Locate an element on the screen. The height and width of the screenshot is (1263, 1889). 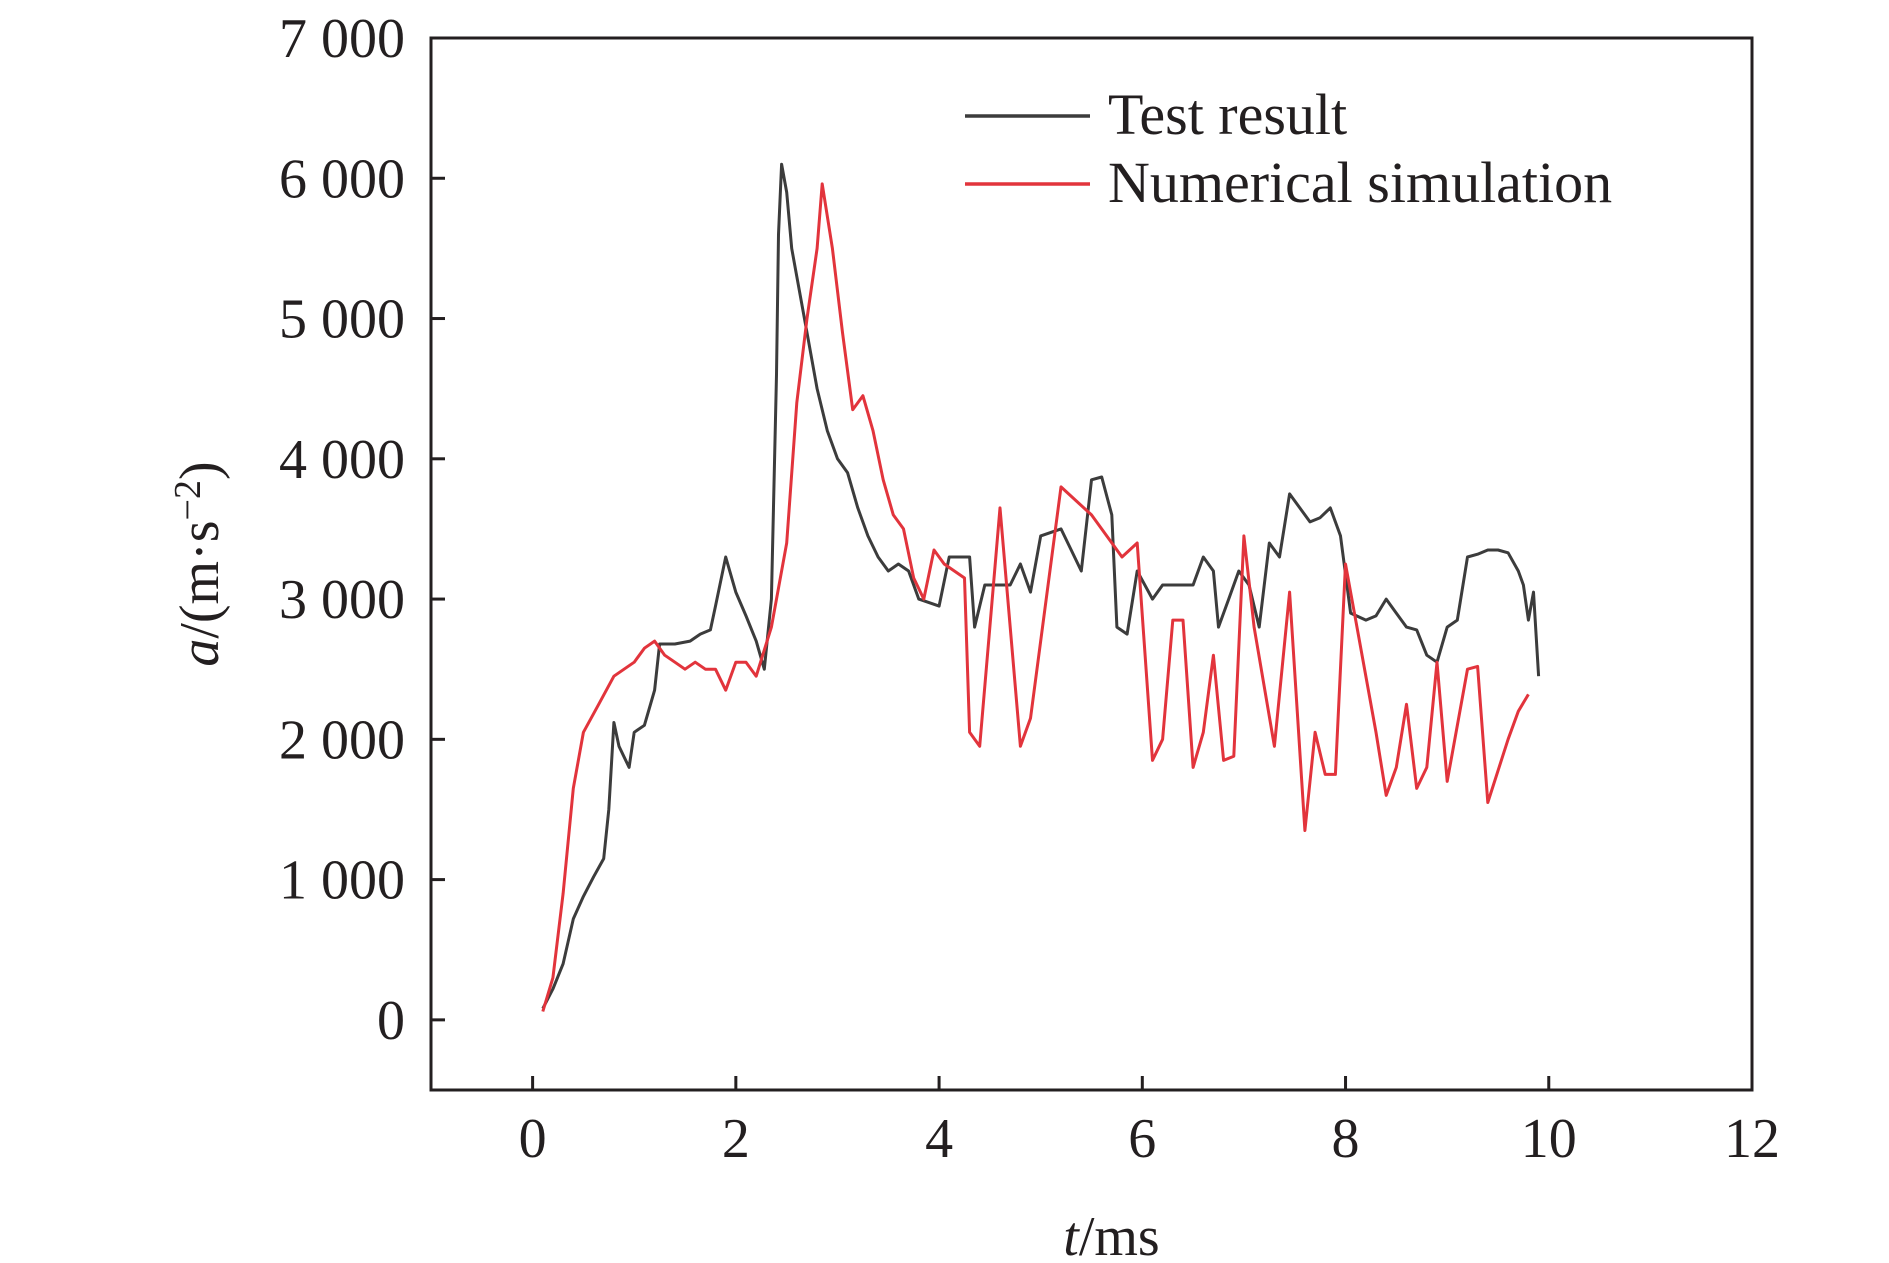
legend: Test result Numerical simulation is located at coordinates (1288, 148).